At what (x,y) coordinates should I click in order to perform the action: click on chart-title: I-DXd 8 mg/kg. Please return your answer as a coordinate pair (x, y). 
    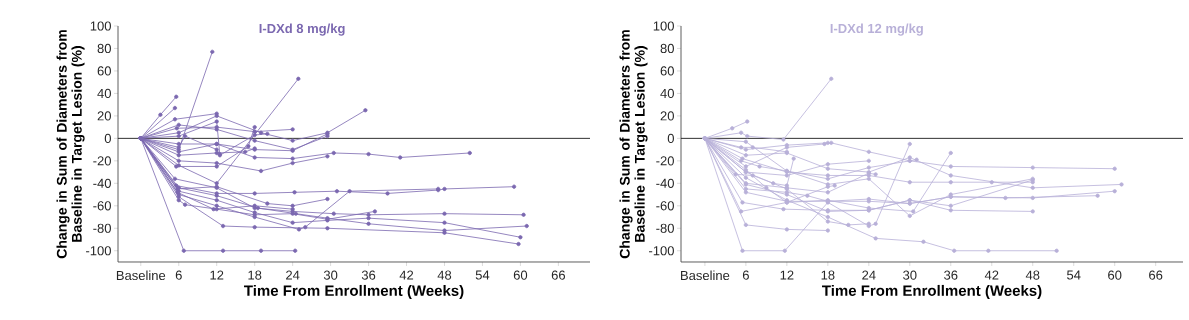
    Looking at the image, I should click on (302, 29).